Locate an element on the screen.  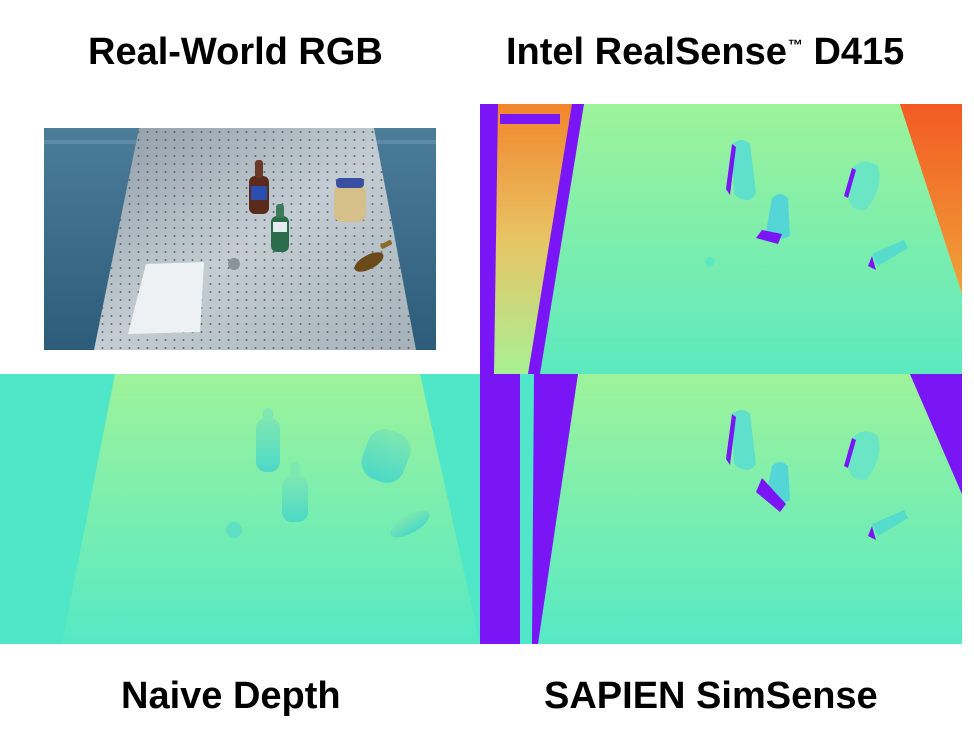
bottle-cola is located at coordinates (259, 187).